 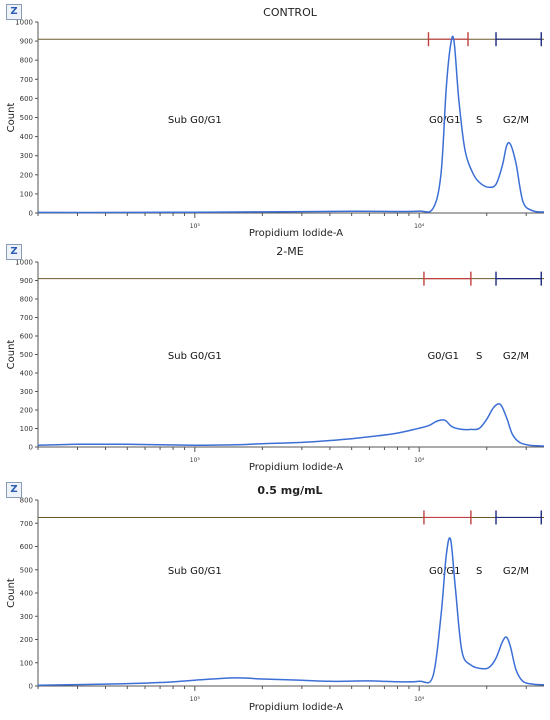 What do you see at coordinates (290, 12) in the screenshot?
I see `chart-title: CONTROL` at bounding box center [290, 12].